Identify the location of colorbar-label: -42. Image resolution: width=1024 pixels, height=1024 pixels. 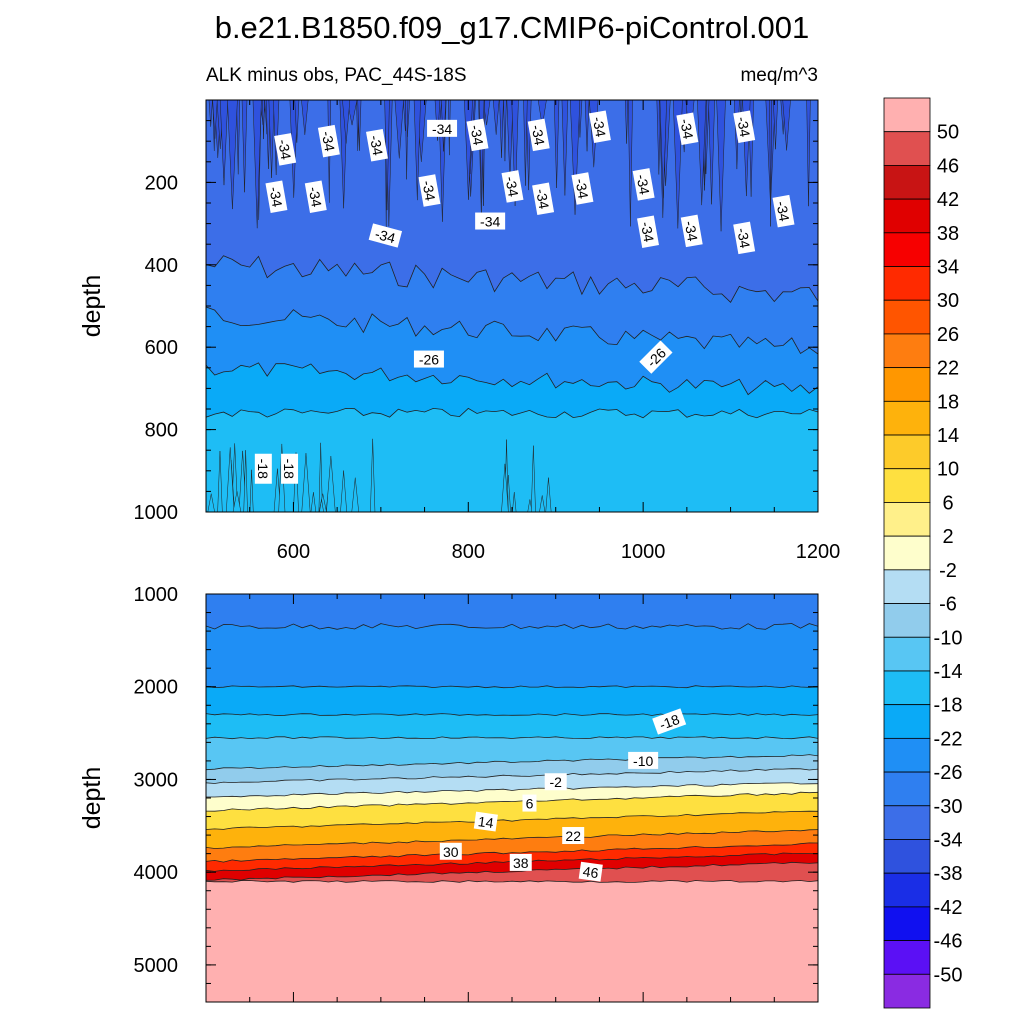
(948, 908).